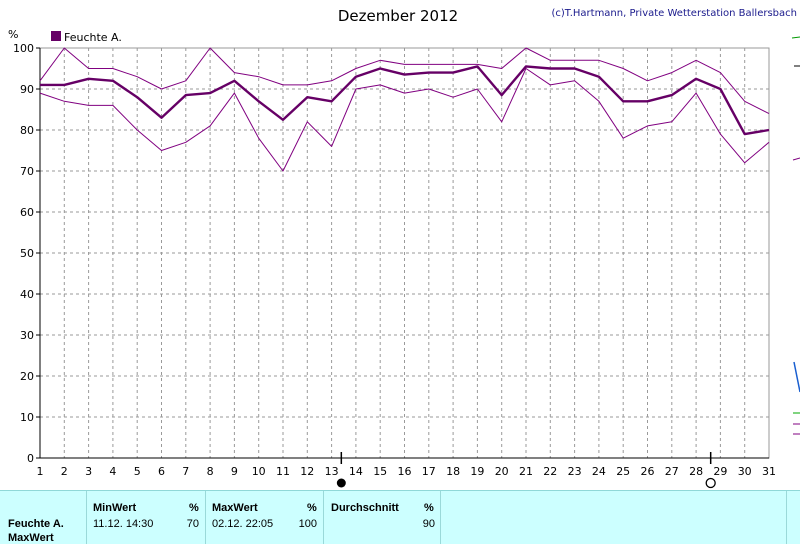 The height and width of the screenshot is (545, 800). Describe the element at coordinates (745, 471) in the screenshot. I see `x-tick-label: 30` at that location.